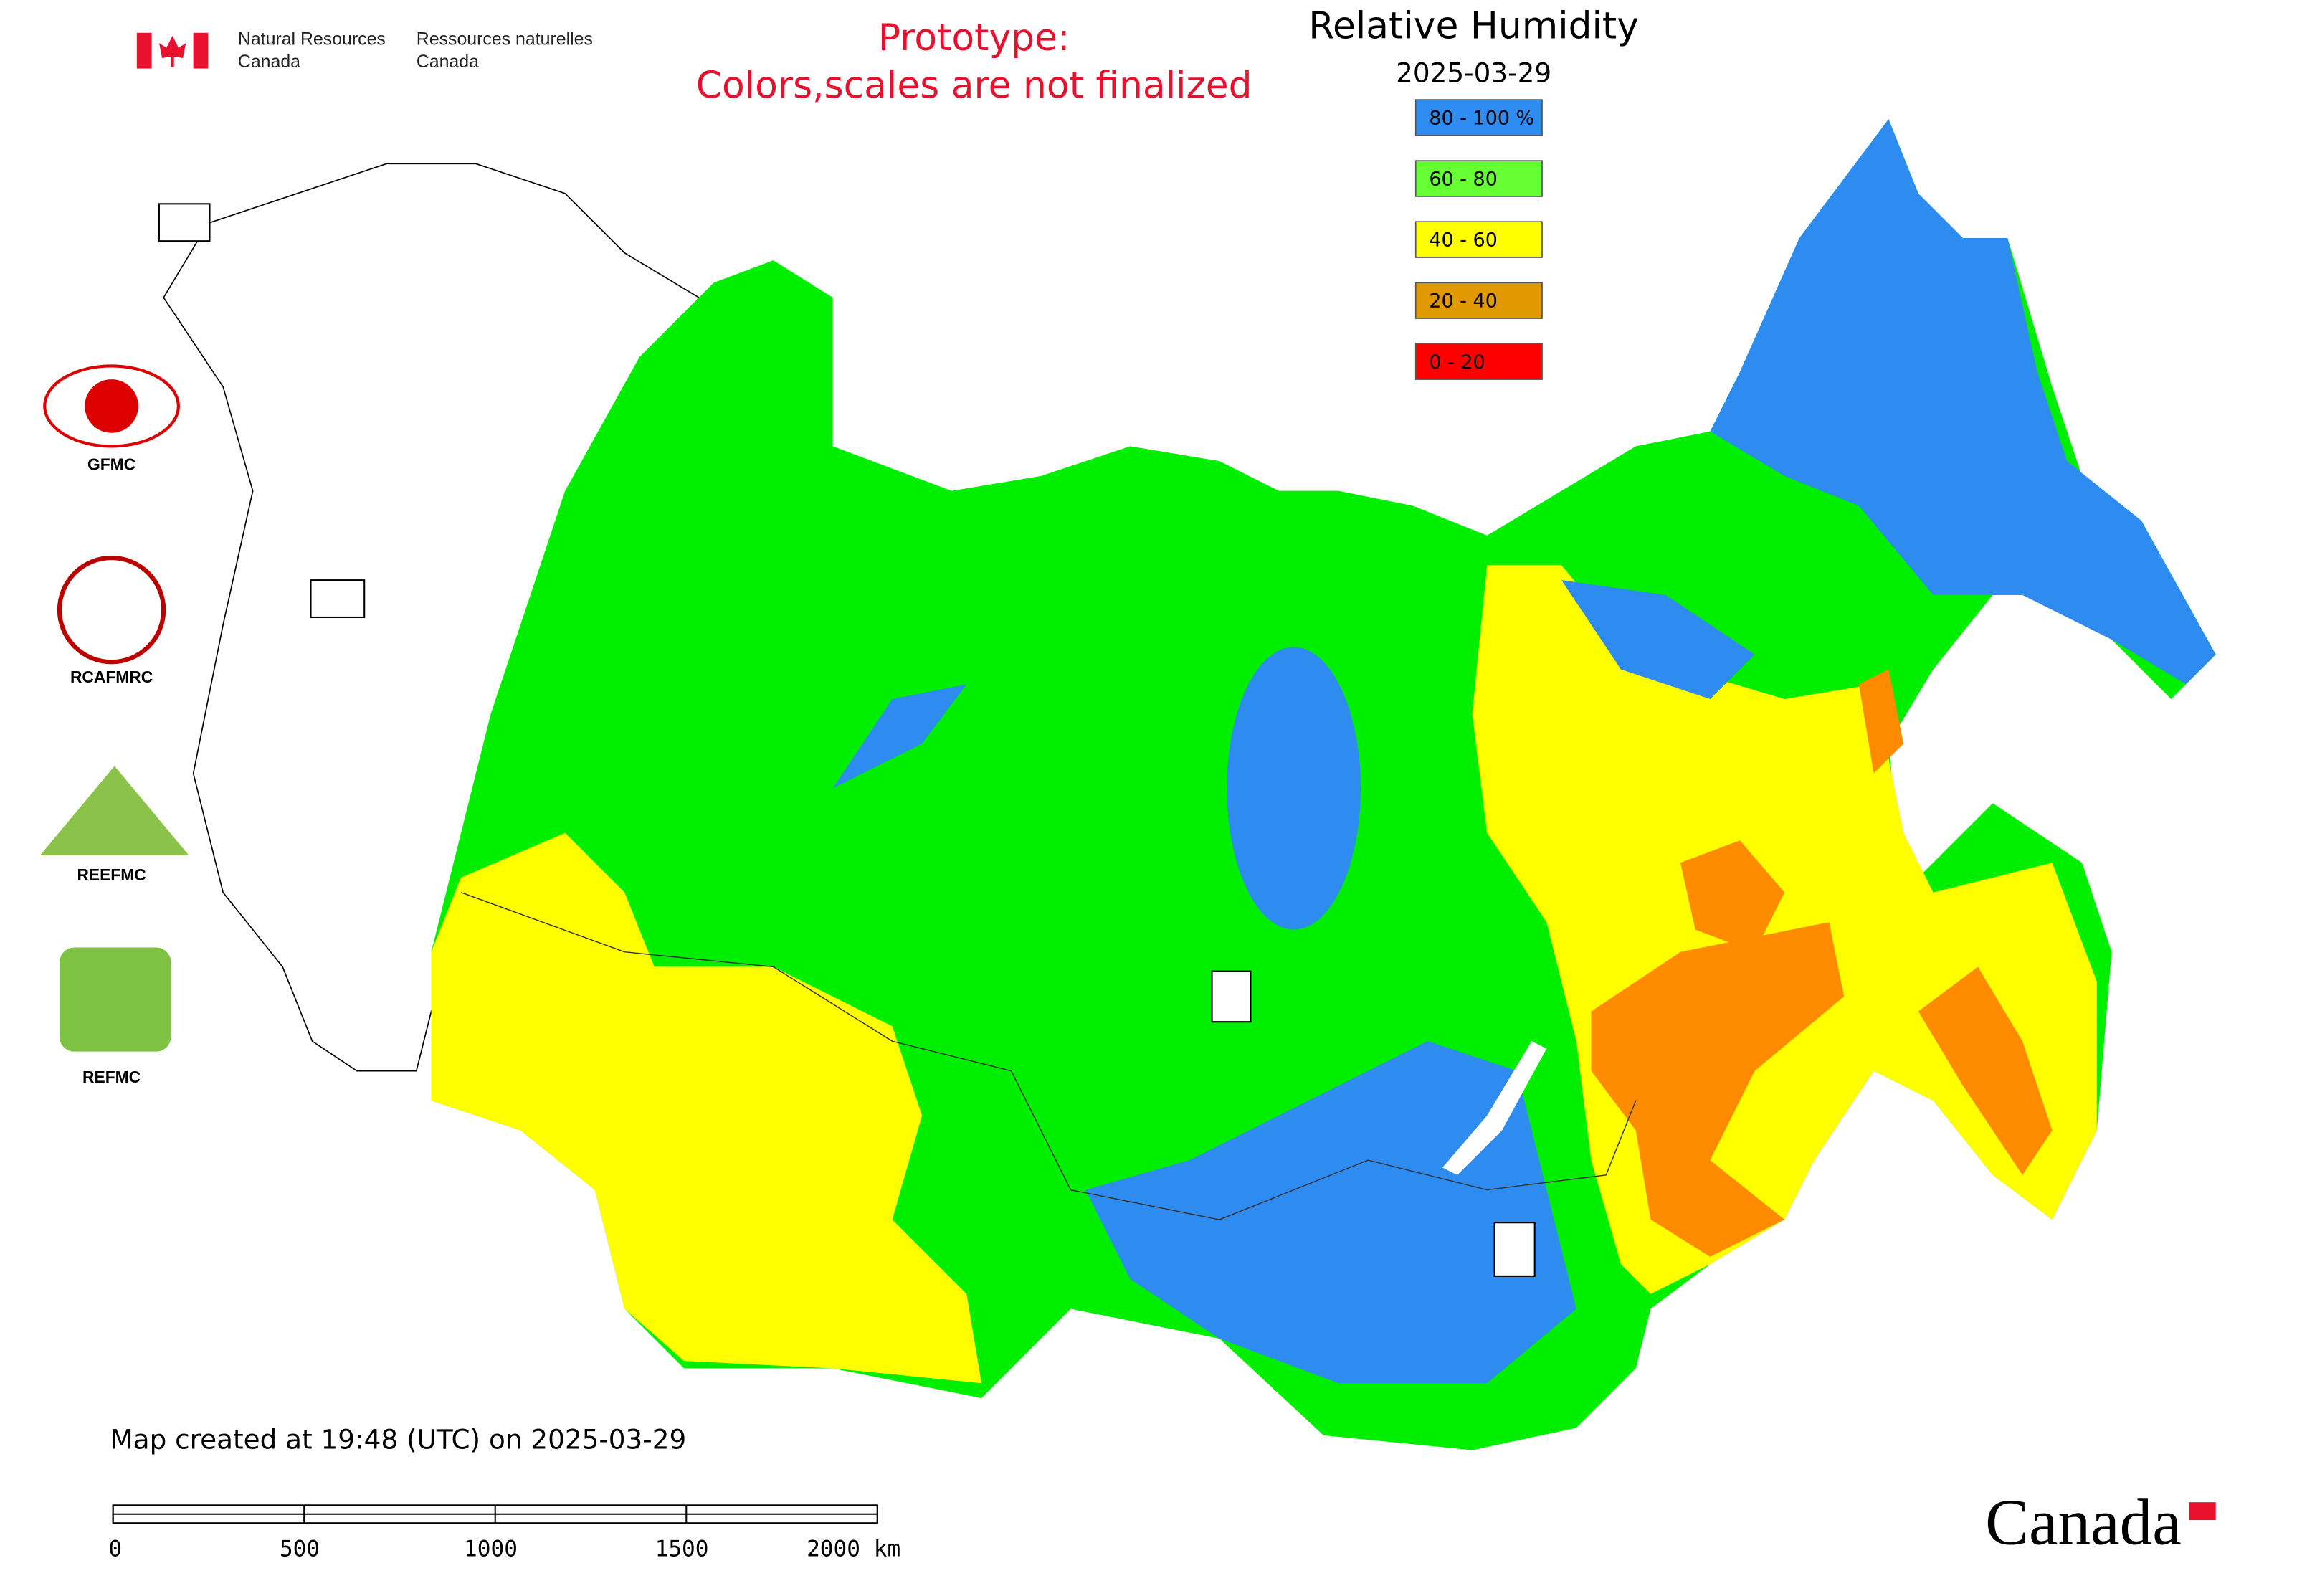 This screenshot has width=2302, height=1596. Describe the element at coordinates (1463, 240) in the screenshot. I see `legend-label: 40 - 60` at that location.